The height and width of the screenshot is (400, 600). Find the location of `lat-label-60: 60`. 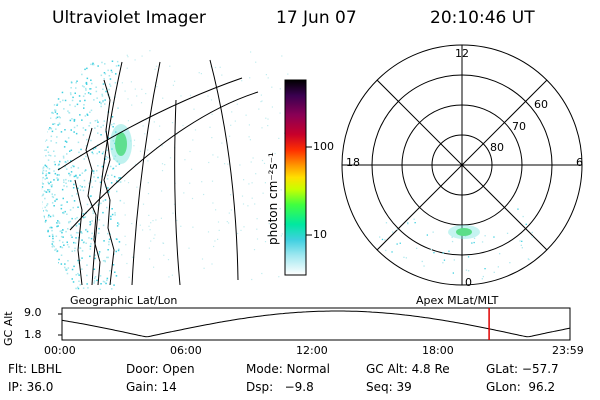

lat-label-60: 60 is located at coordinates (541, 104).